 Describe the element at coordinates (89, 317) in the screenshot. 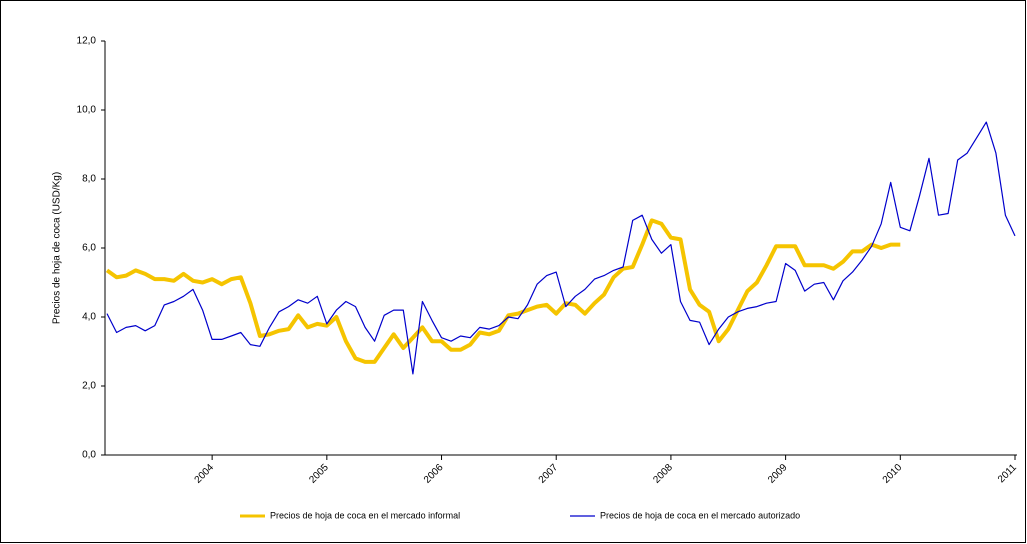

I see `y-tick-label: 4,0` at that location.